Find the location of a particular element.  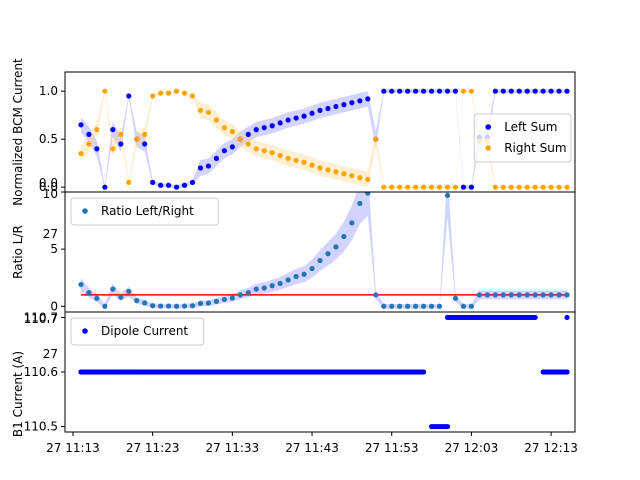

y-tick-label: 0 is located at coordinates (54, 306).